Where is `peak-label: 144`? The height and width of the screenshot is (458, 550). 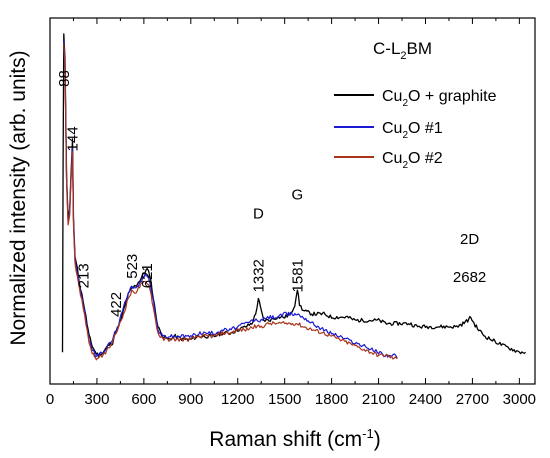 peak-label: 144 is located at coordinates (73, 138).